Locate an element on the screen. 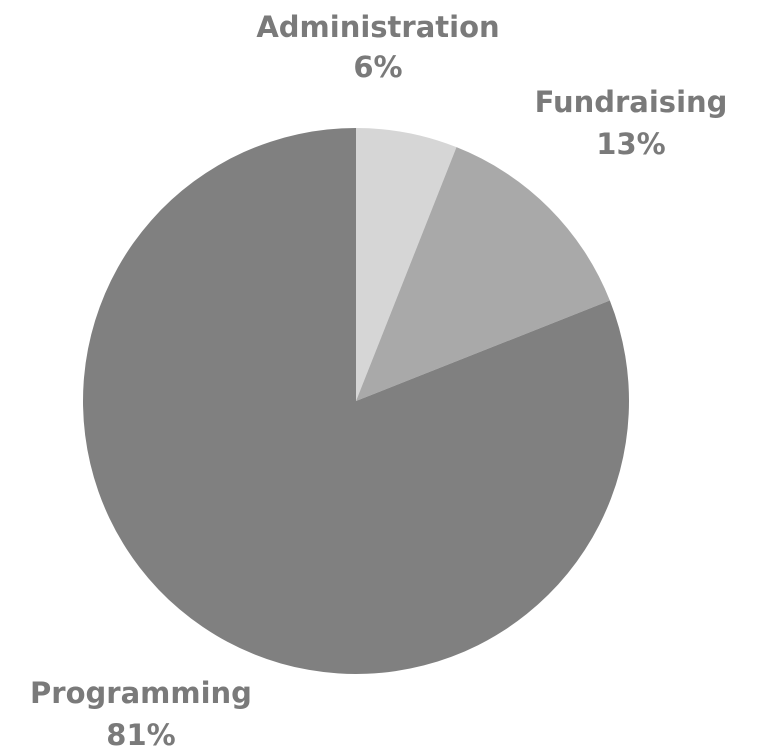 This screenshot has height=756, width=757. slice-percent-administration: 6% is located at coordinates (377, 67).